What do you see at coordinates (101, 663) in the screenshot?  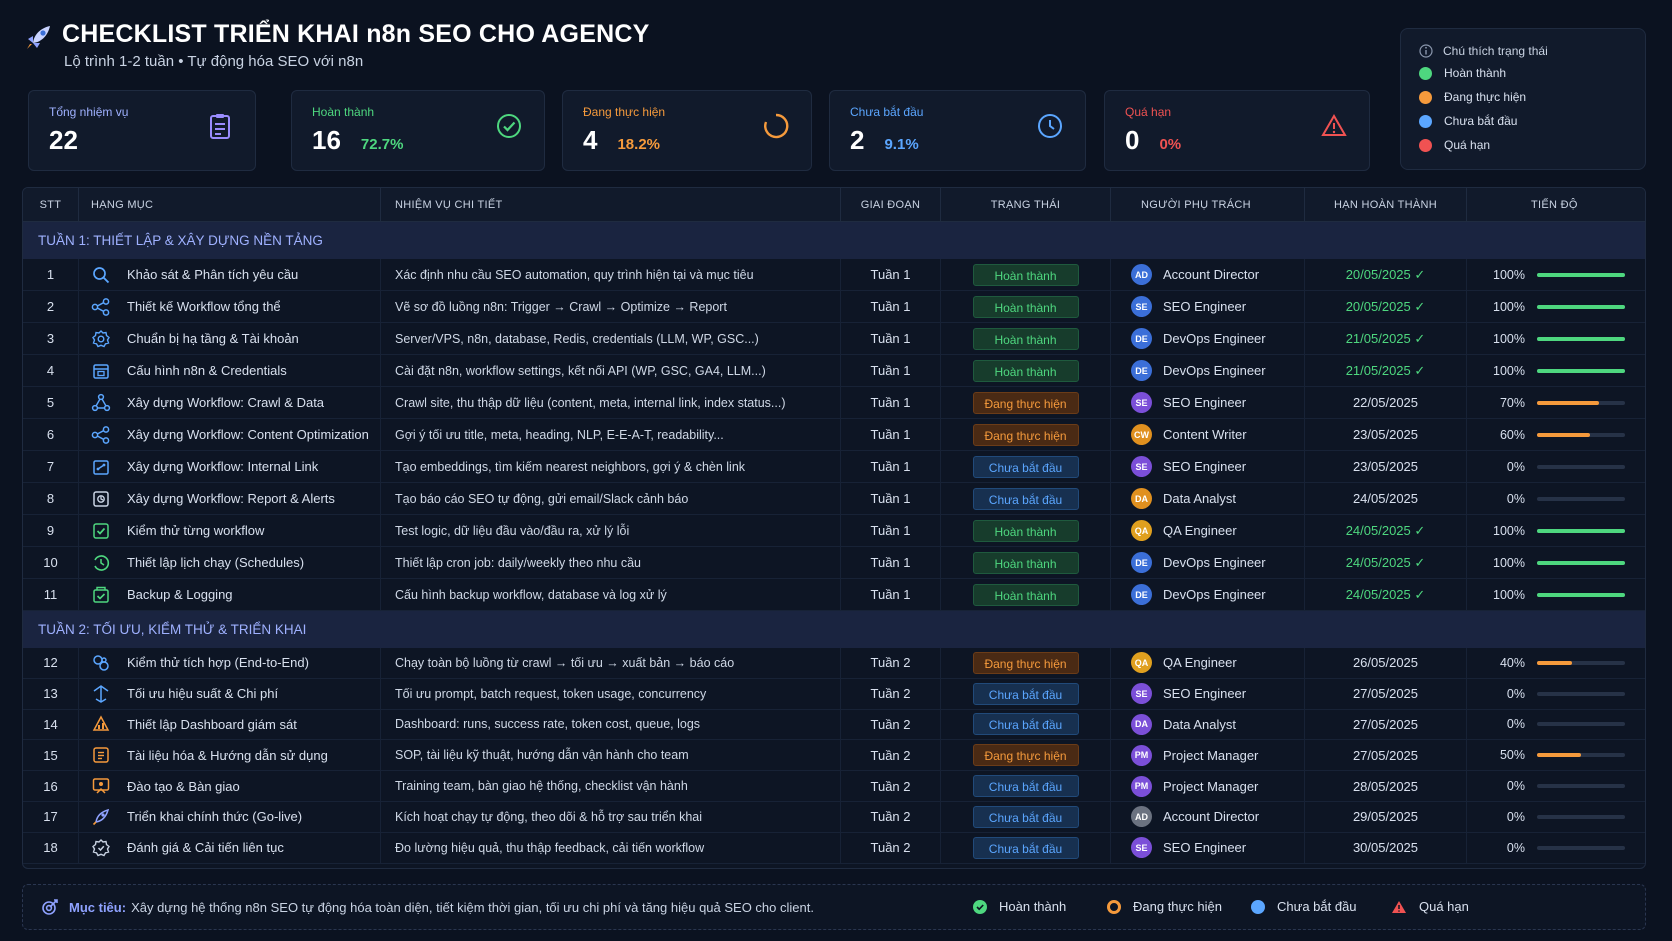 I see `integration-icon` at bounding box center [101, 663].